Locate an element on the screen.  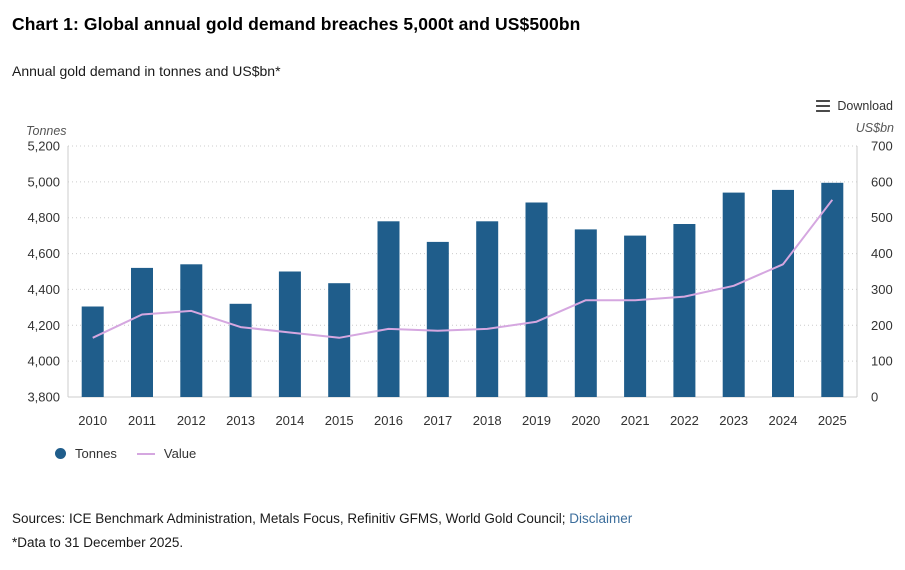
right-axis-title: US$bn is located at coordinates (874, 128).